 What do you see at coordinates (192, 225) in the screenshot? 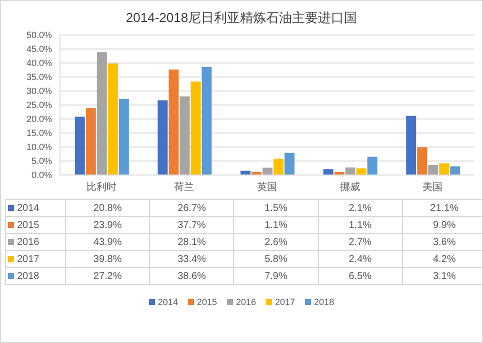
I see `data-label: 37.7%` at bounding box center [192, 225].